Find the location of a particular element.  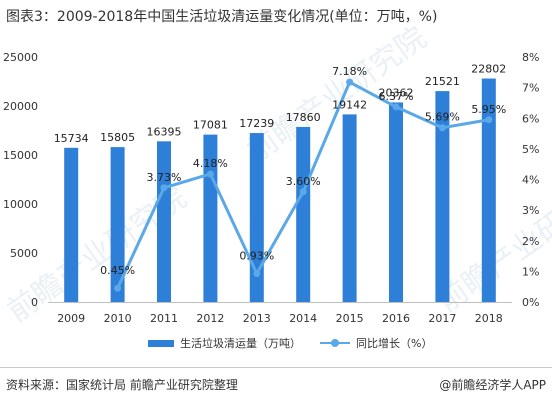

growth-value-label: 7.18% is located at coordinates (349, 71).